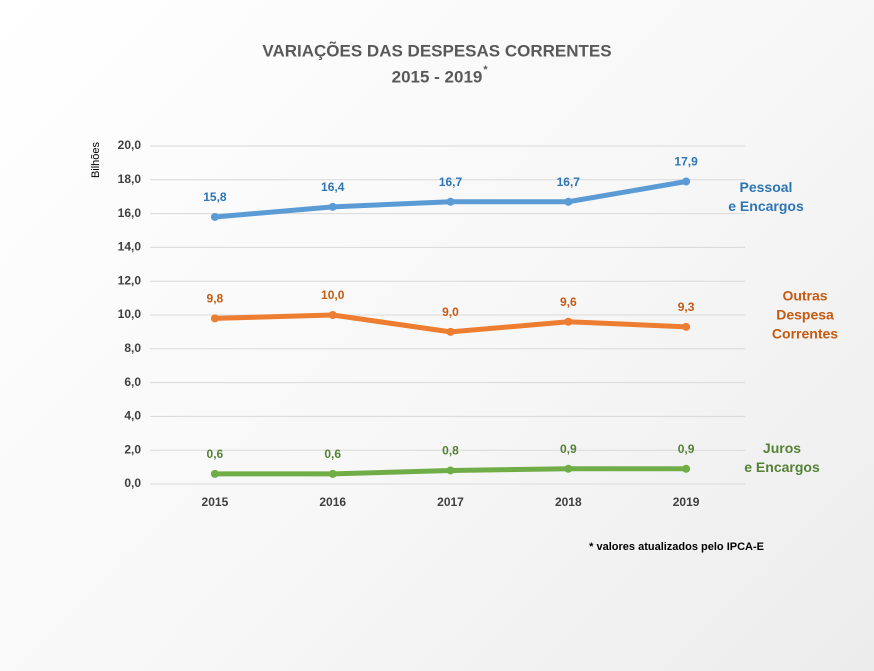 Image resolution: width=874 pixels, height=671 pixels. Describe the element at coordinates (132, 382) in the screenshot. I see `y-tick-label: 6,0` at that location.